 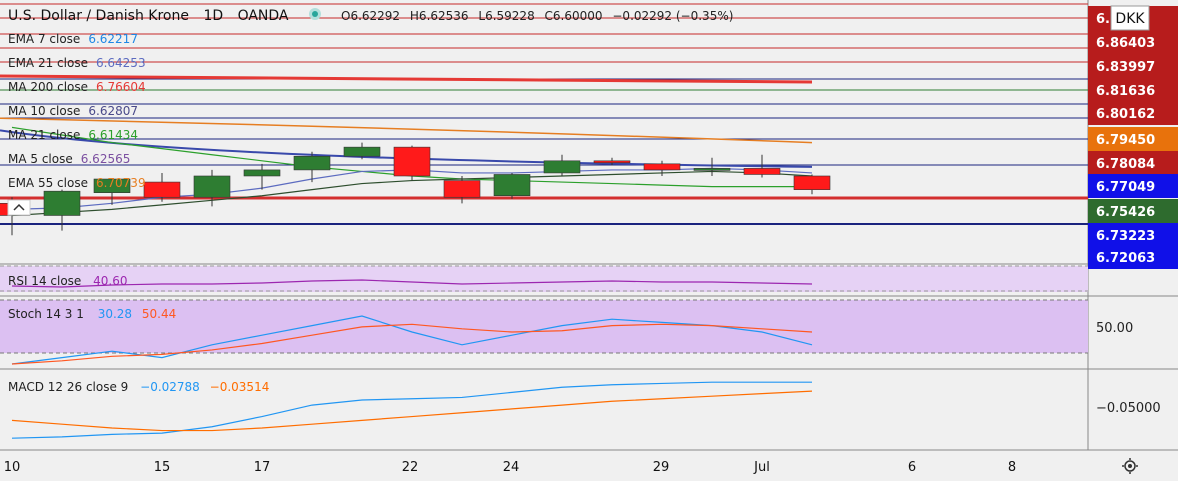 I want to click on time-axis-label: 8, so click(x=1012, y=467).